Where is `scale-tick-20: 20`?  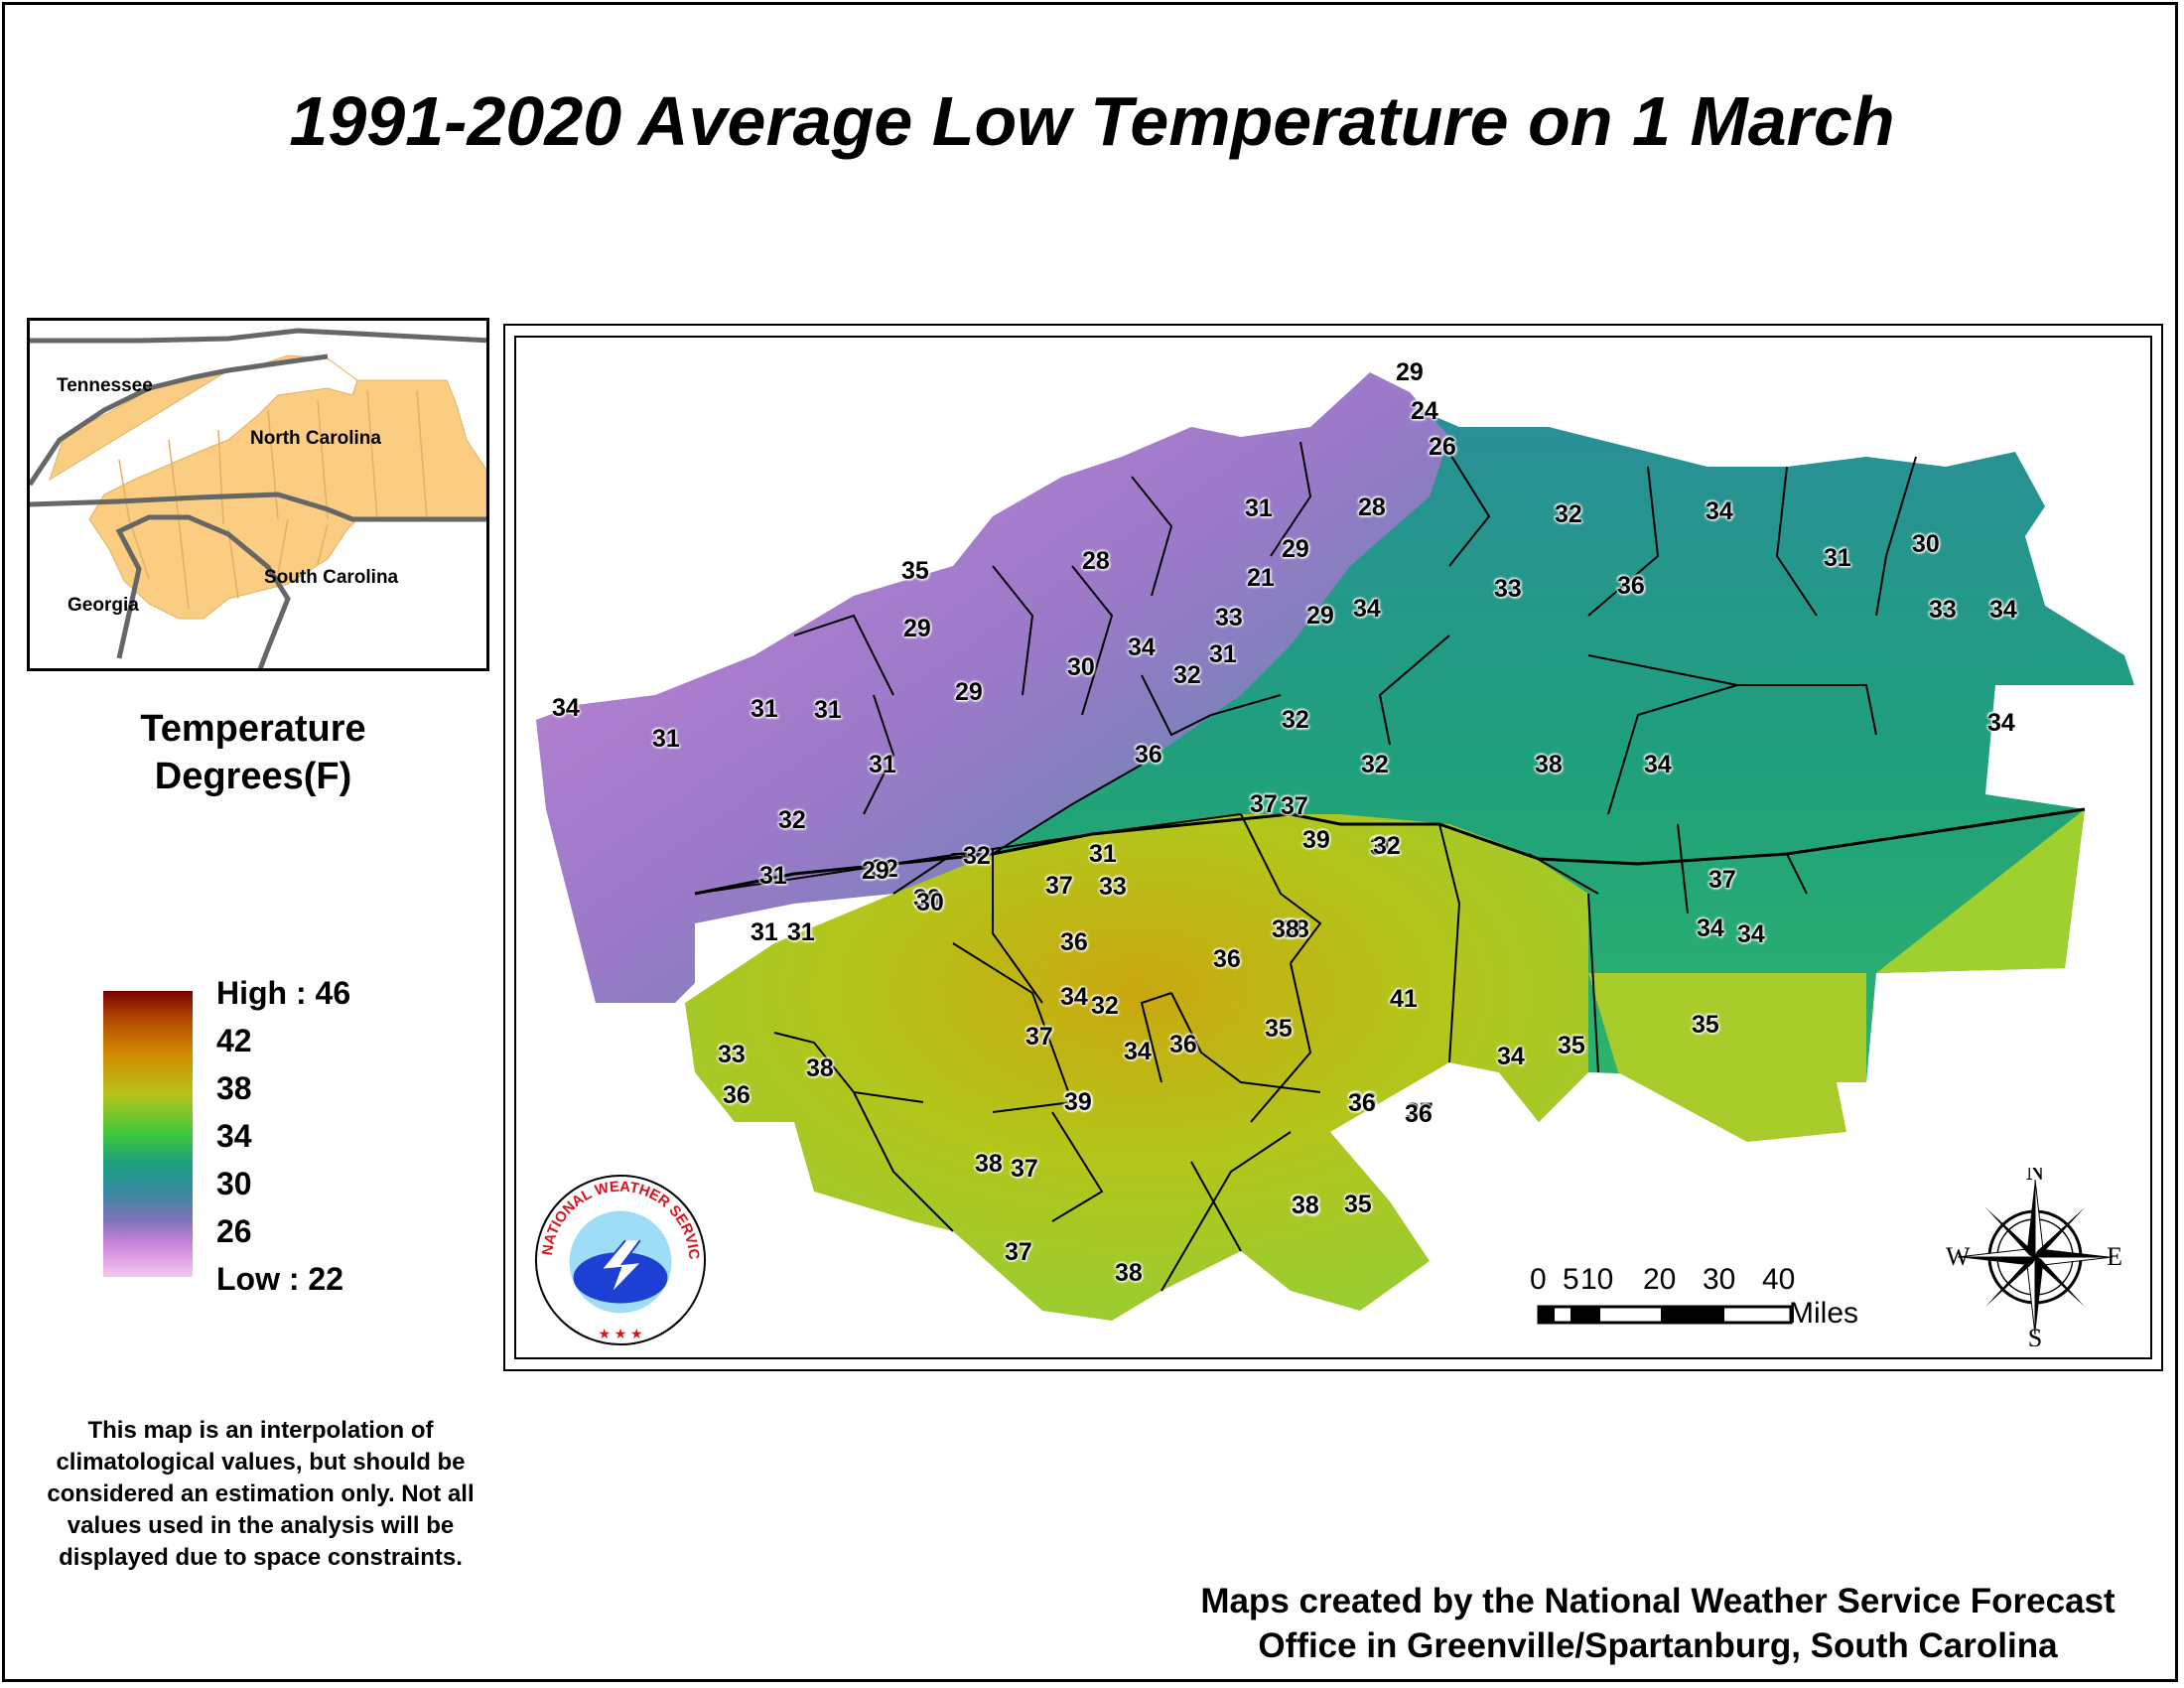
scale-tick-20: 20 is located at coordinates (1660, 1279).